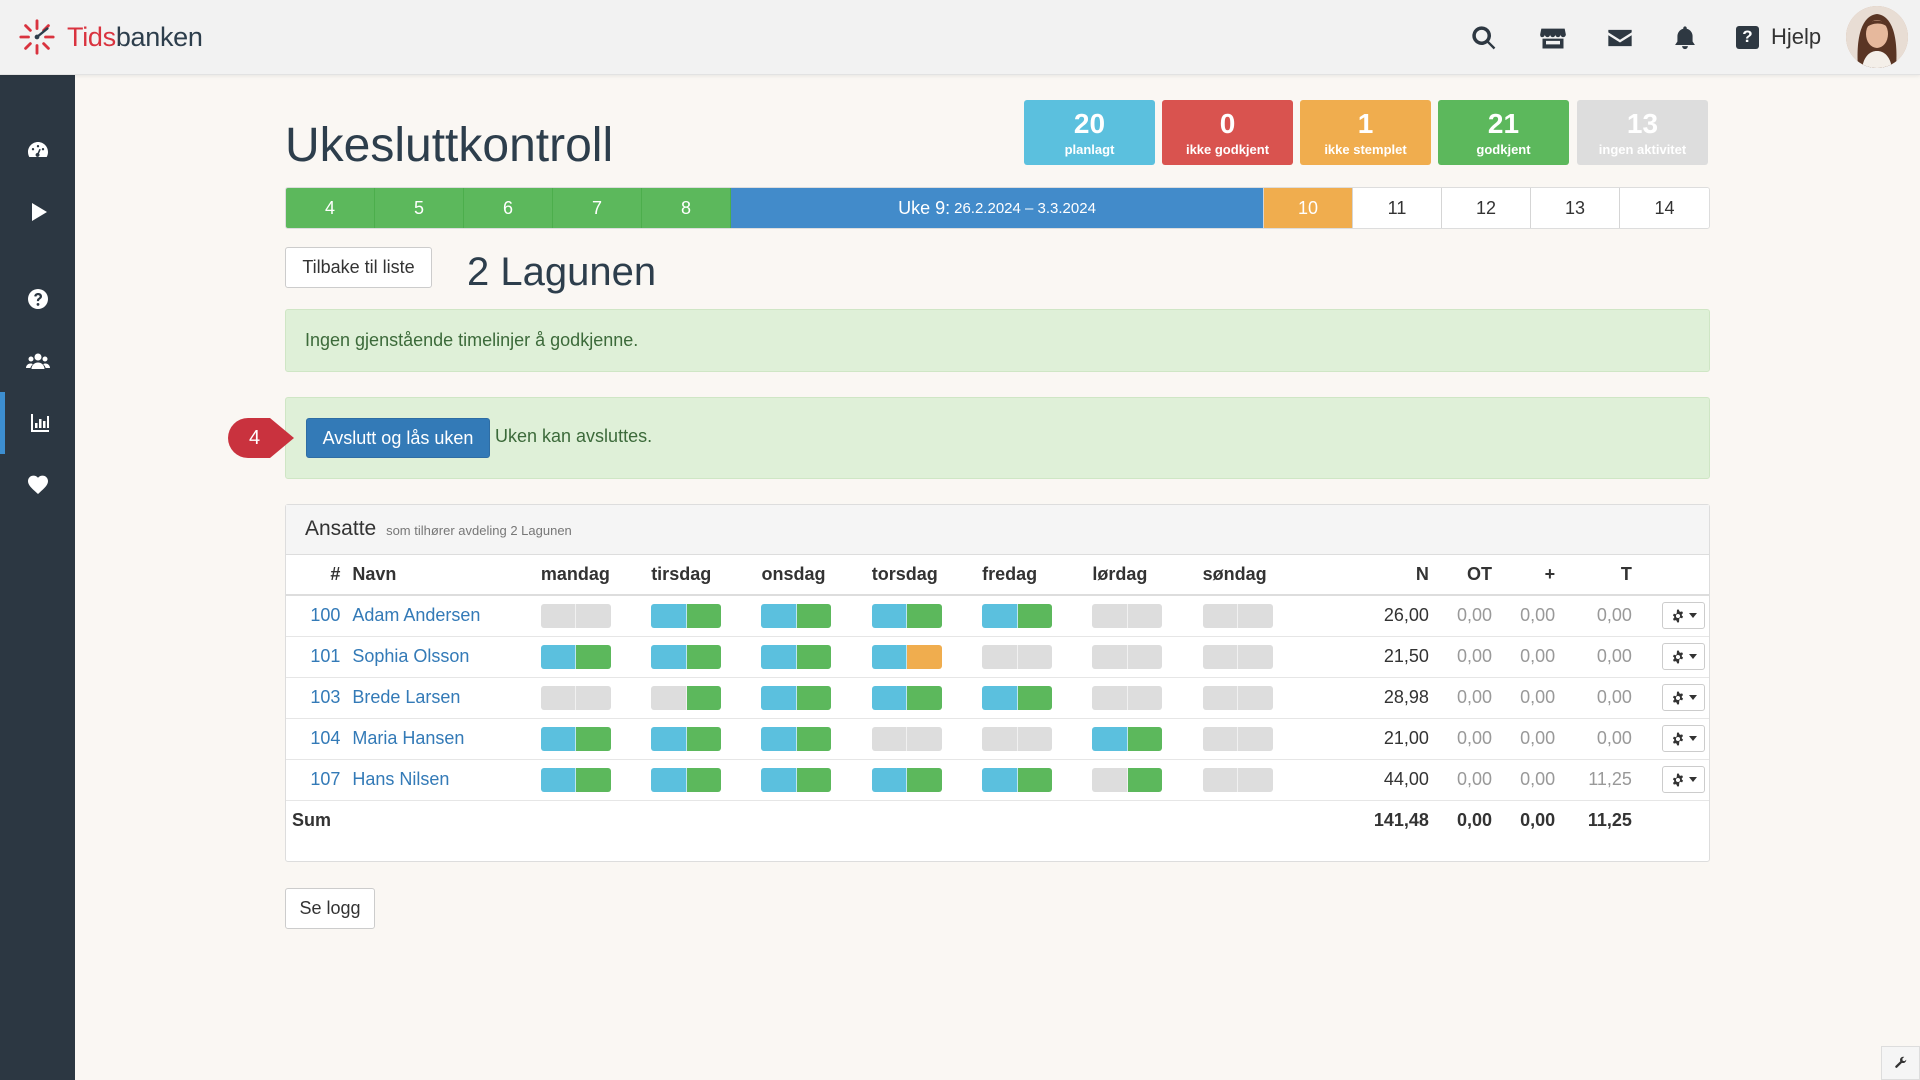 The height and width of the screenshot is (1080, 1920). What do you see at coordinates (319, 616) in the screenshot?
I see `employee-number: 100` at bounding box center [319, 616].